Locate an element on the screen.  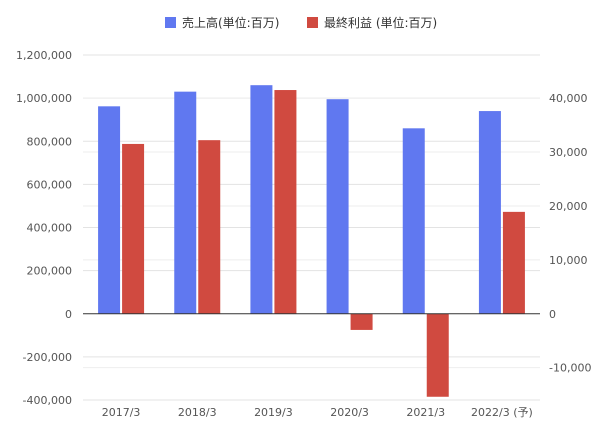
left-tick-label: 200,000 is located at coordinates (50, 271).